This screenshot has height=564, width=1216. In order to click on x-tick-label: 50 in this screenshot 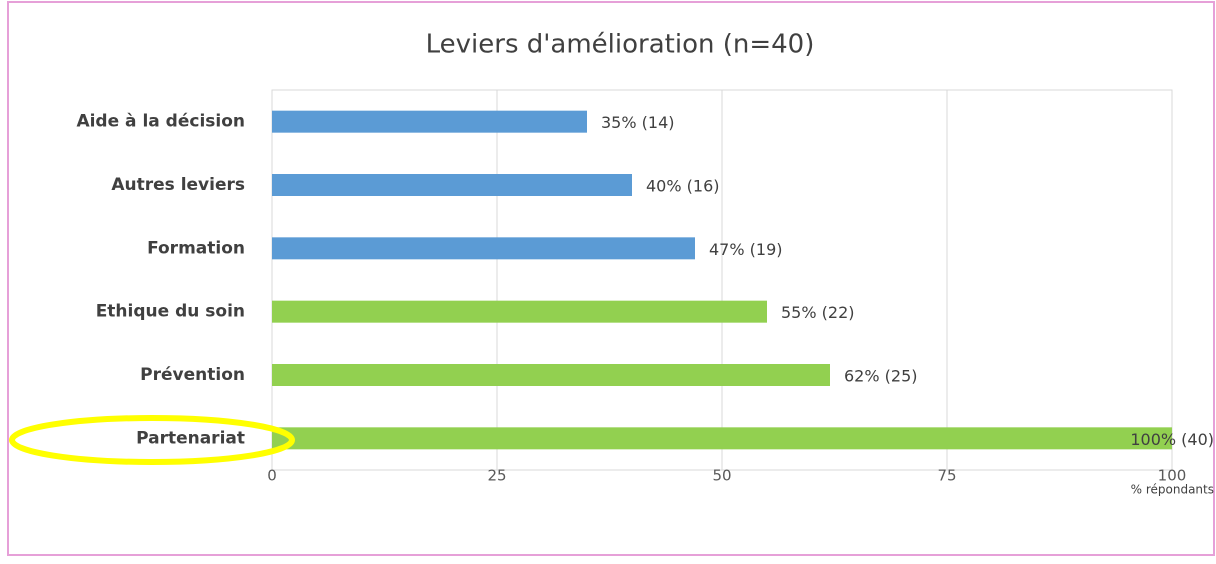, I will do `click(721, 476)`.